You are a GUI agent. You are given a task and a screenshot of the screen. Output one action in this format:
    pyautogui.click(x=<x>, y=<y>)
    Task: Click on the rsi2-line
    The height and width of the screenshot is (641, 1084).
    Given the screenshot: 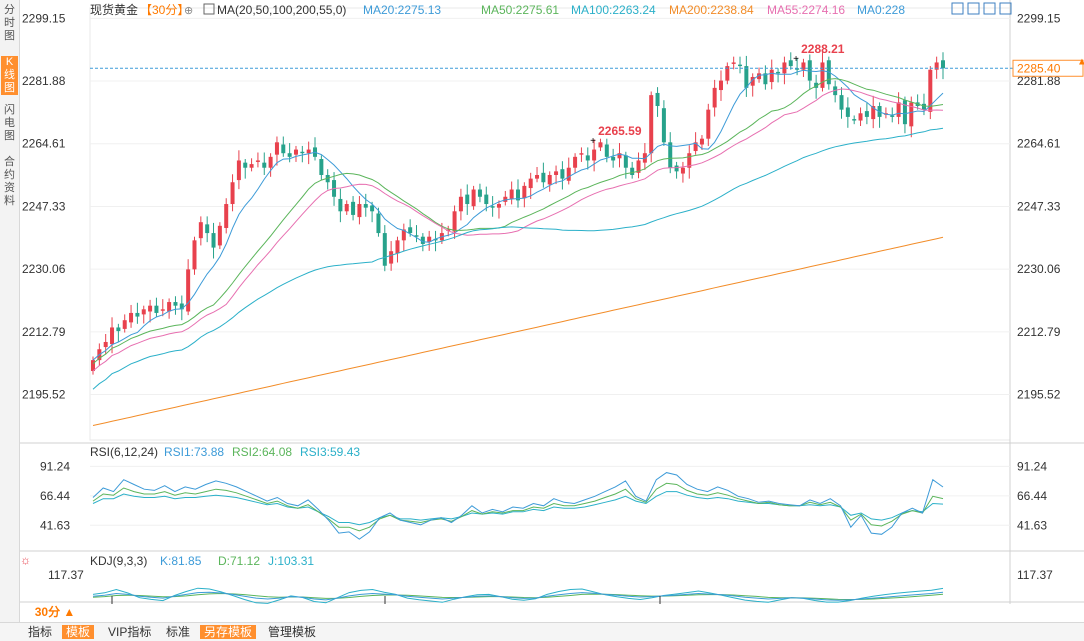 What is the action you would take?
    pyautogui.click(x=518, y=507)
    